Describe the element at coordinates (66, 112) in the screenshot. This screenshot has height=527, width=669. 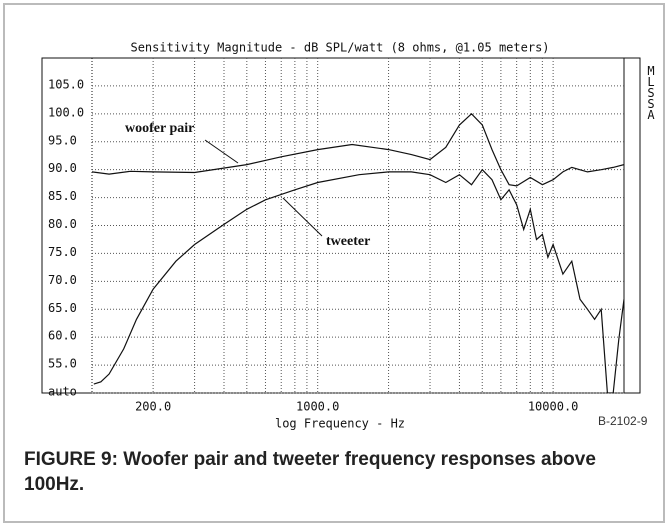
I see `y-tick-label: 100.0` at that location.